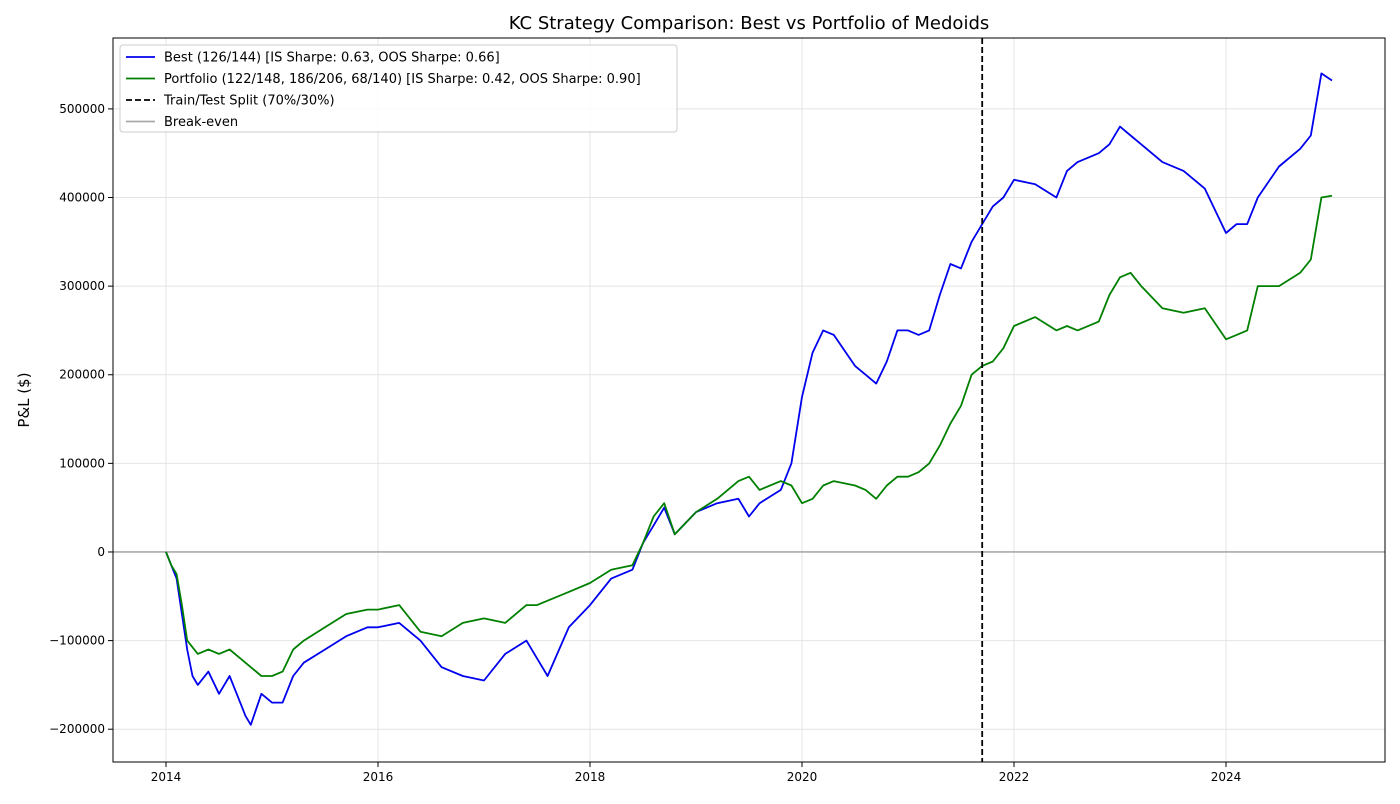 The width and height of the screenshot is (1400, 804). Describe the element at coordinates (77, 641) in the screenshot. I see `y-tick-label: −100000` at that location.